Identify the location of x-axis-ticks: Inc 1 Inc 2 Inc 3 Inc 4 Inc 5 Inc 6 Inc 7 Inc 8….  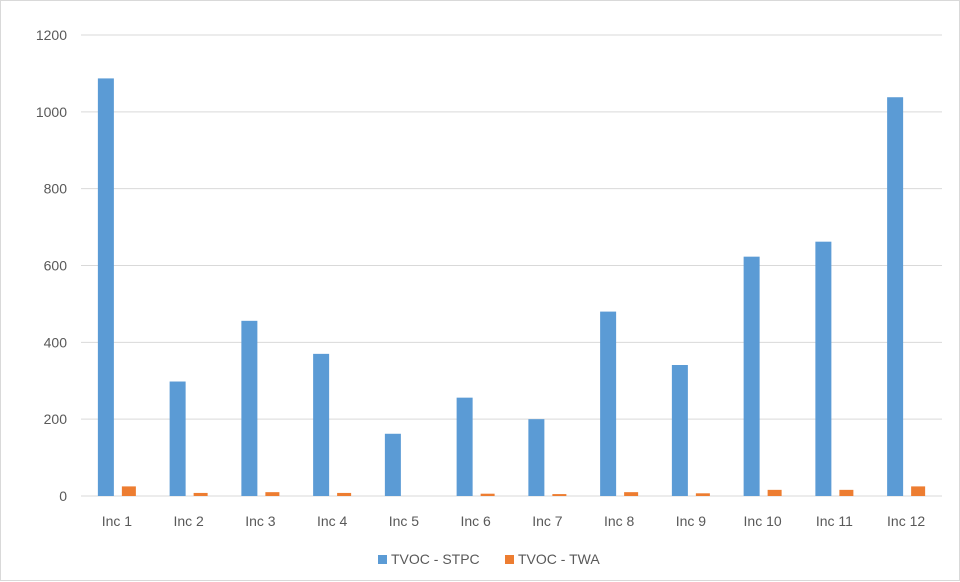
(514, 521).